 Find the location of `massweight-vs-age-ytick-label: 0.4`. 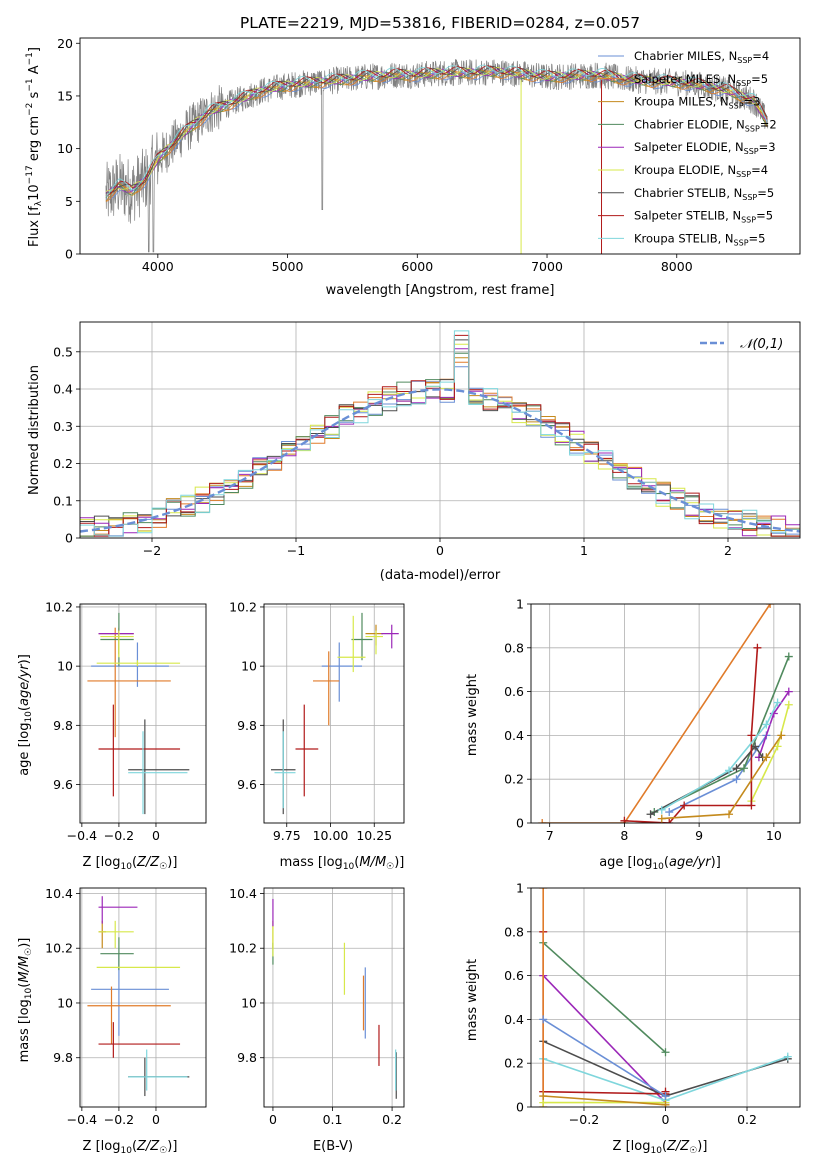

massweight-vs-age-ytick-label: 0.4 is located at coordinates (514, 735).